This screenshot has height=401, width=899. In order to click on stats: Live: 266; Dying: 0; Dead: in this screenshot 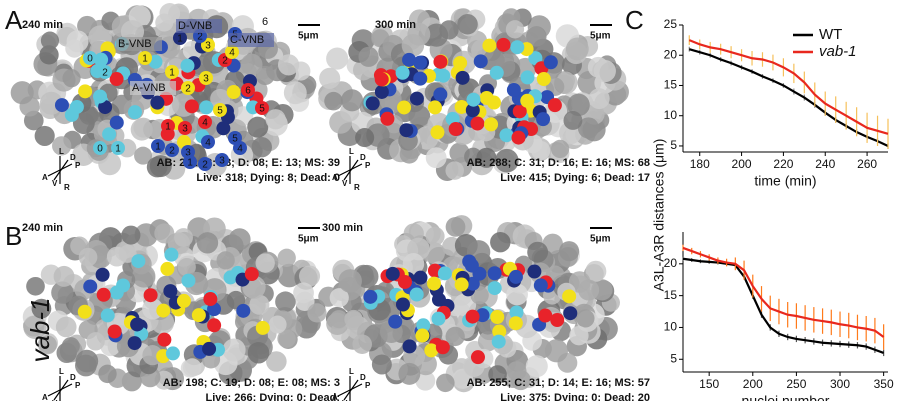, I will do `click(273, 396)`.